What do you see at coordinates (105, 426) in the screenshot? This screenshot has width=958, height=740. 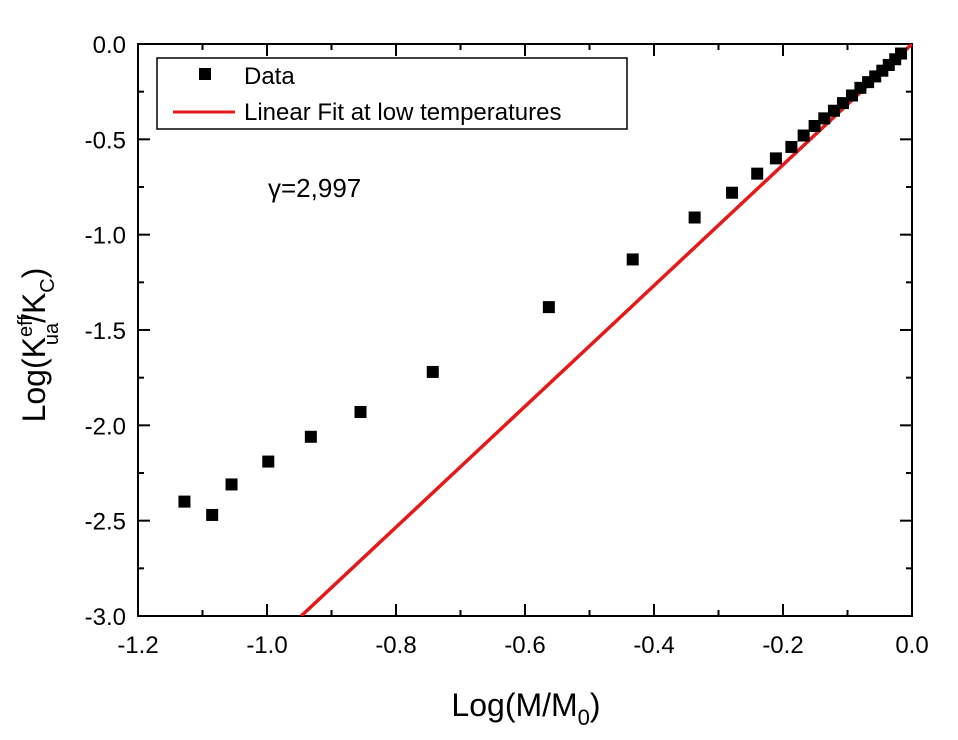 I see `y-tick-label: -2.0` at bounding box center [105, 426].